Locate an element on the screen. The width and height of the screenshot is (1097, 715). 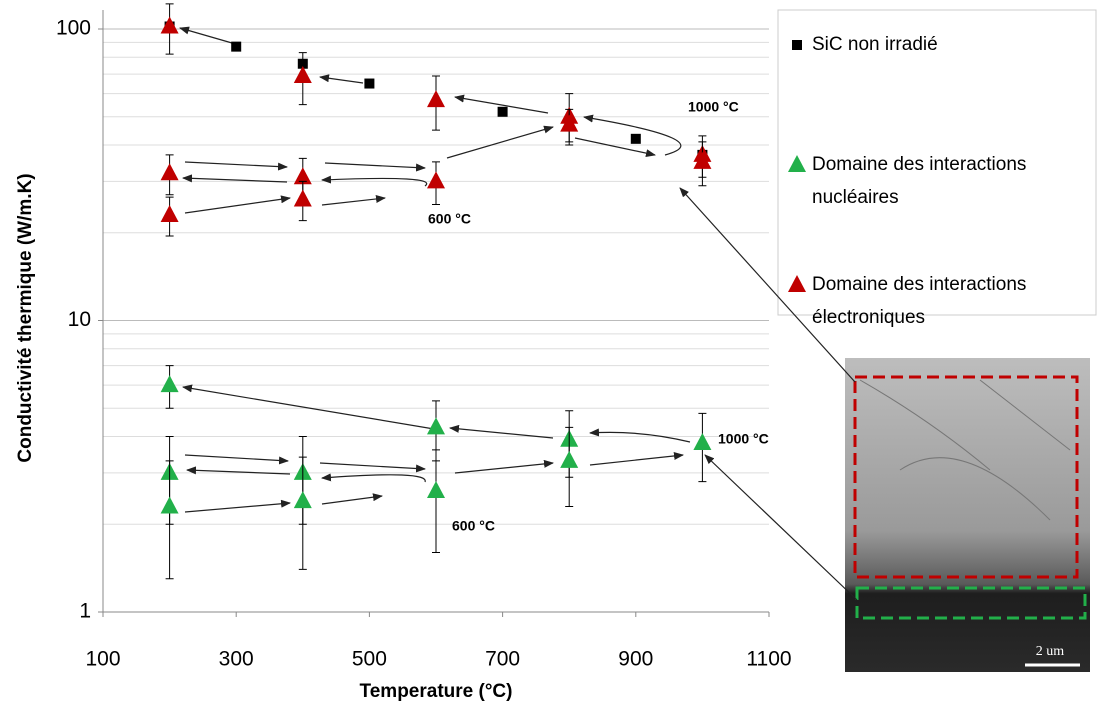
x-tick-label: 300 is located at coordinates (236, 659).